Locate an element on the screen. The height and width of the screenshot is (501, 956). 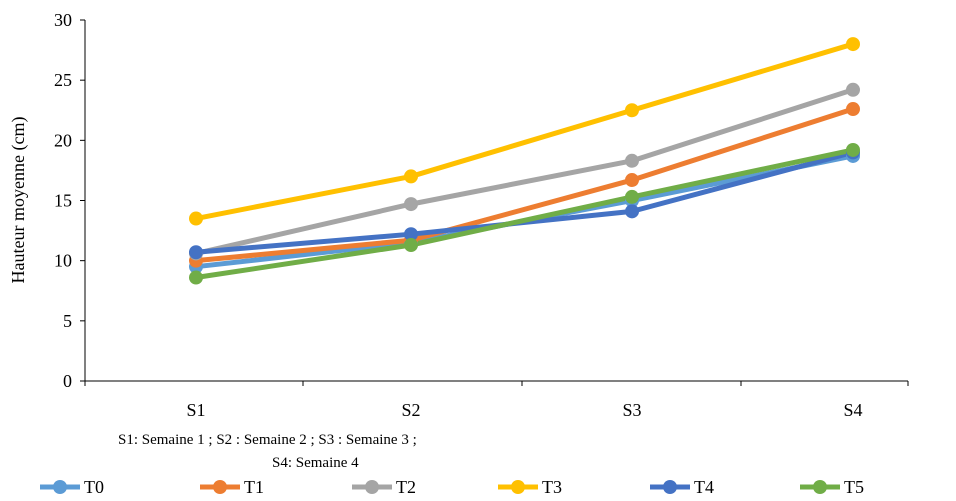
y-axis-title: Hauteur moyenne (cm) is located at coordinates (18, 200).